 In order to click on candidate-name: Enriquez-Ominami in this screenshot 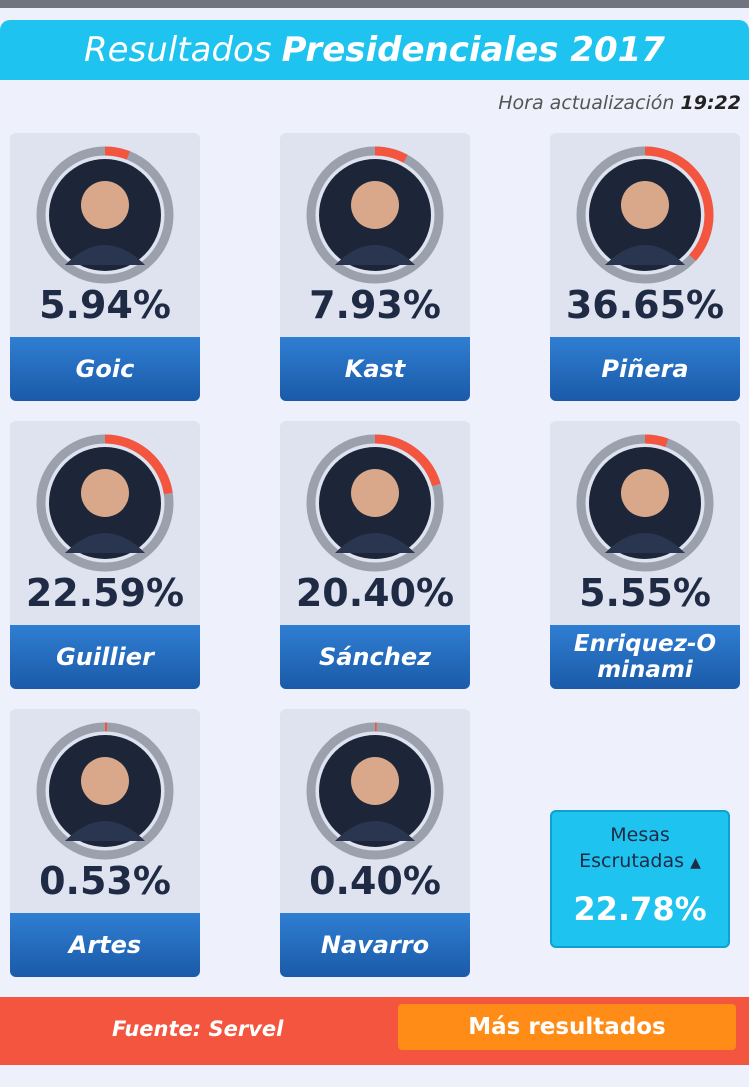, I will do `click(645, 657)`.